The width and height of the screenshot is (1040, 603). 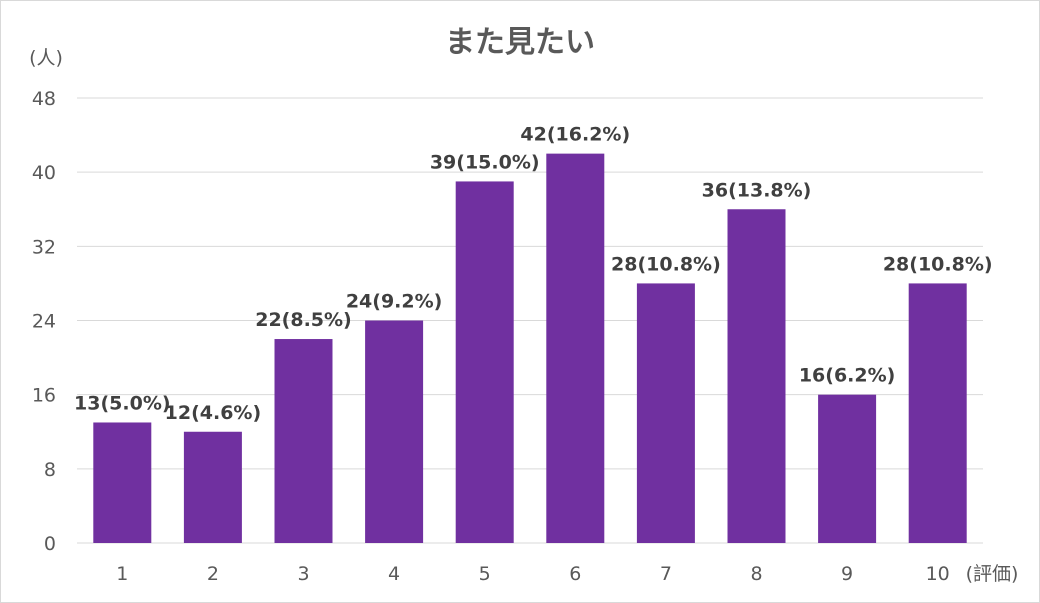 What do you see at coordinates (575, 574) in the screenshot?
I see `x-tick-label: 6` at bounding box center [575, 574].